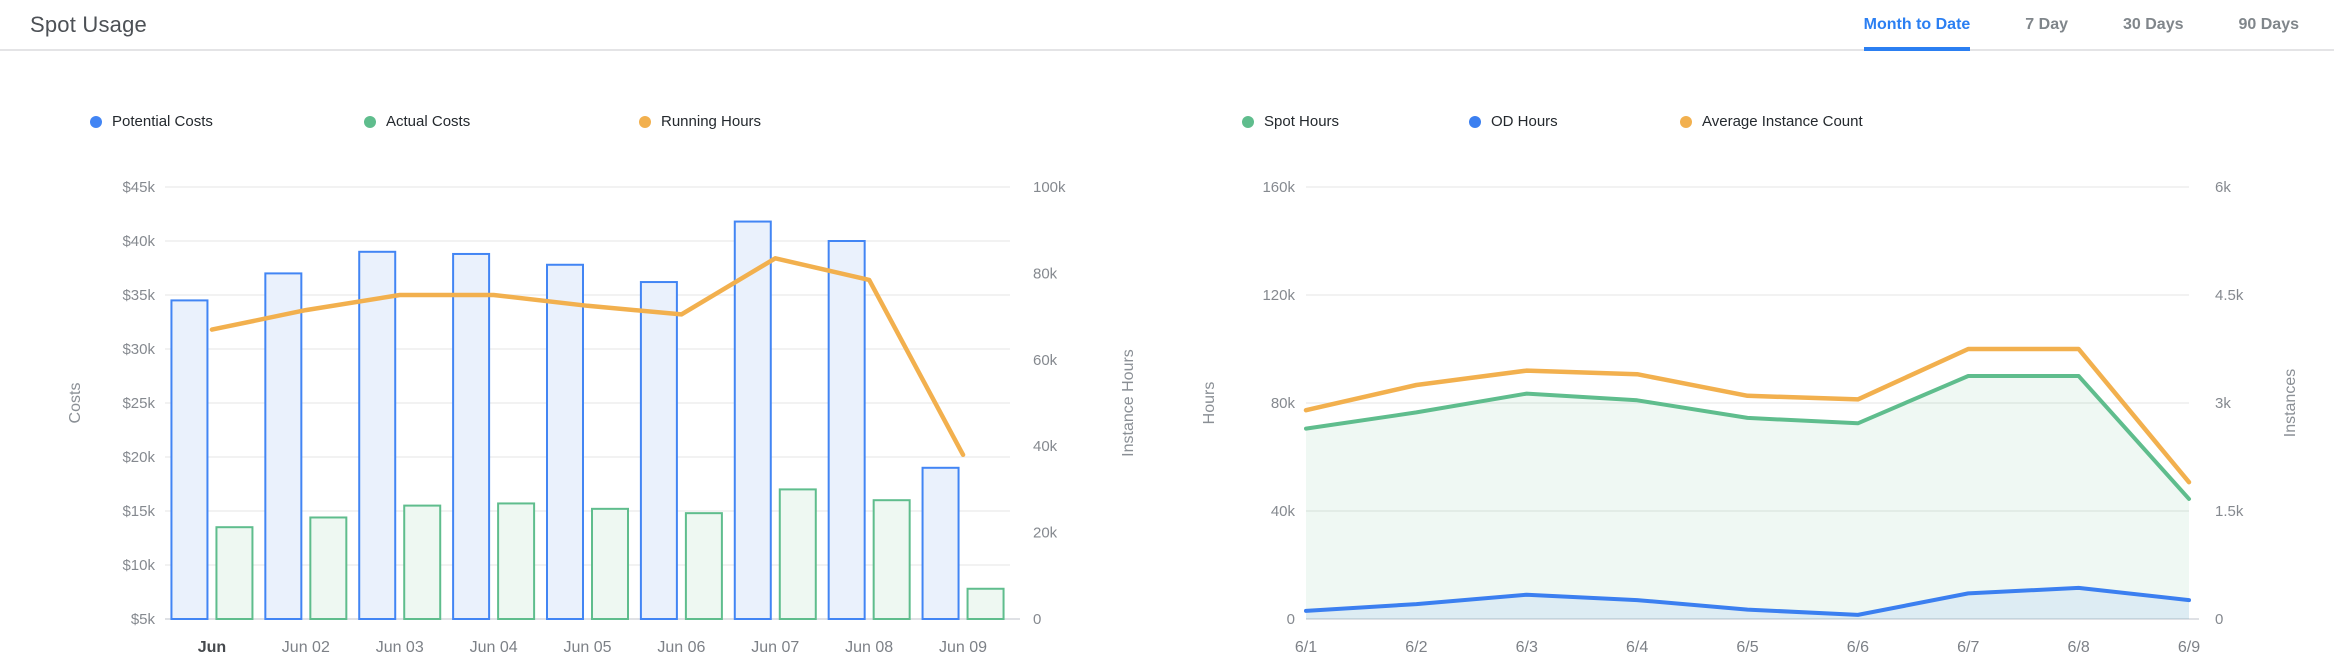  Describe the element at coordinates (138, 349) in the screenshot. I see `y-axis-tick-left: $30k` at that location.